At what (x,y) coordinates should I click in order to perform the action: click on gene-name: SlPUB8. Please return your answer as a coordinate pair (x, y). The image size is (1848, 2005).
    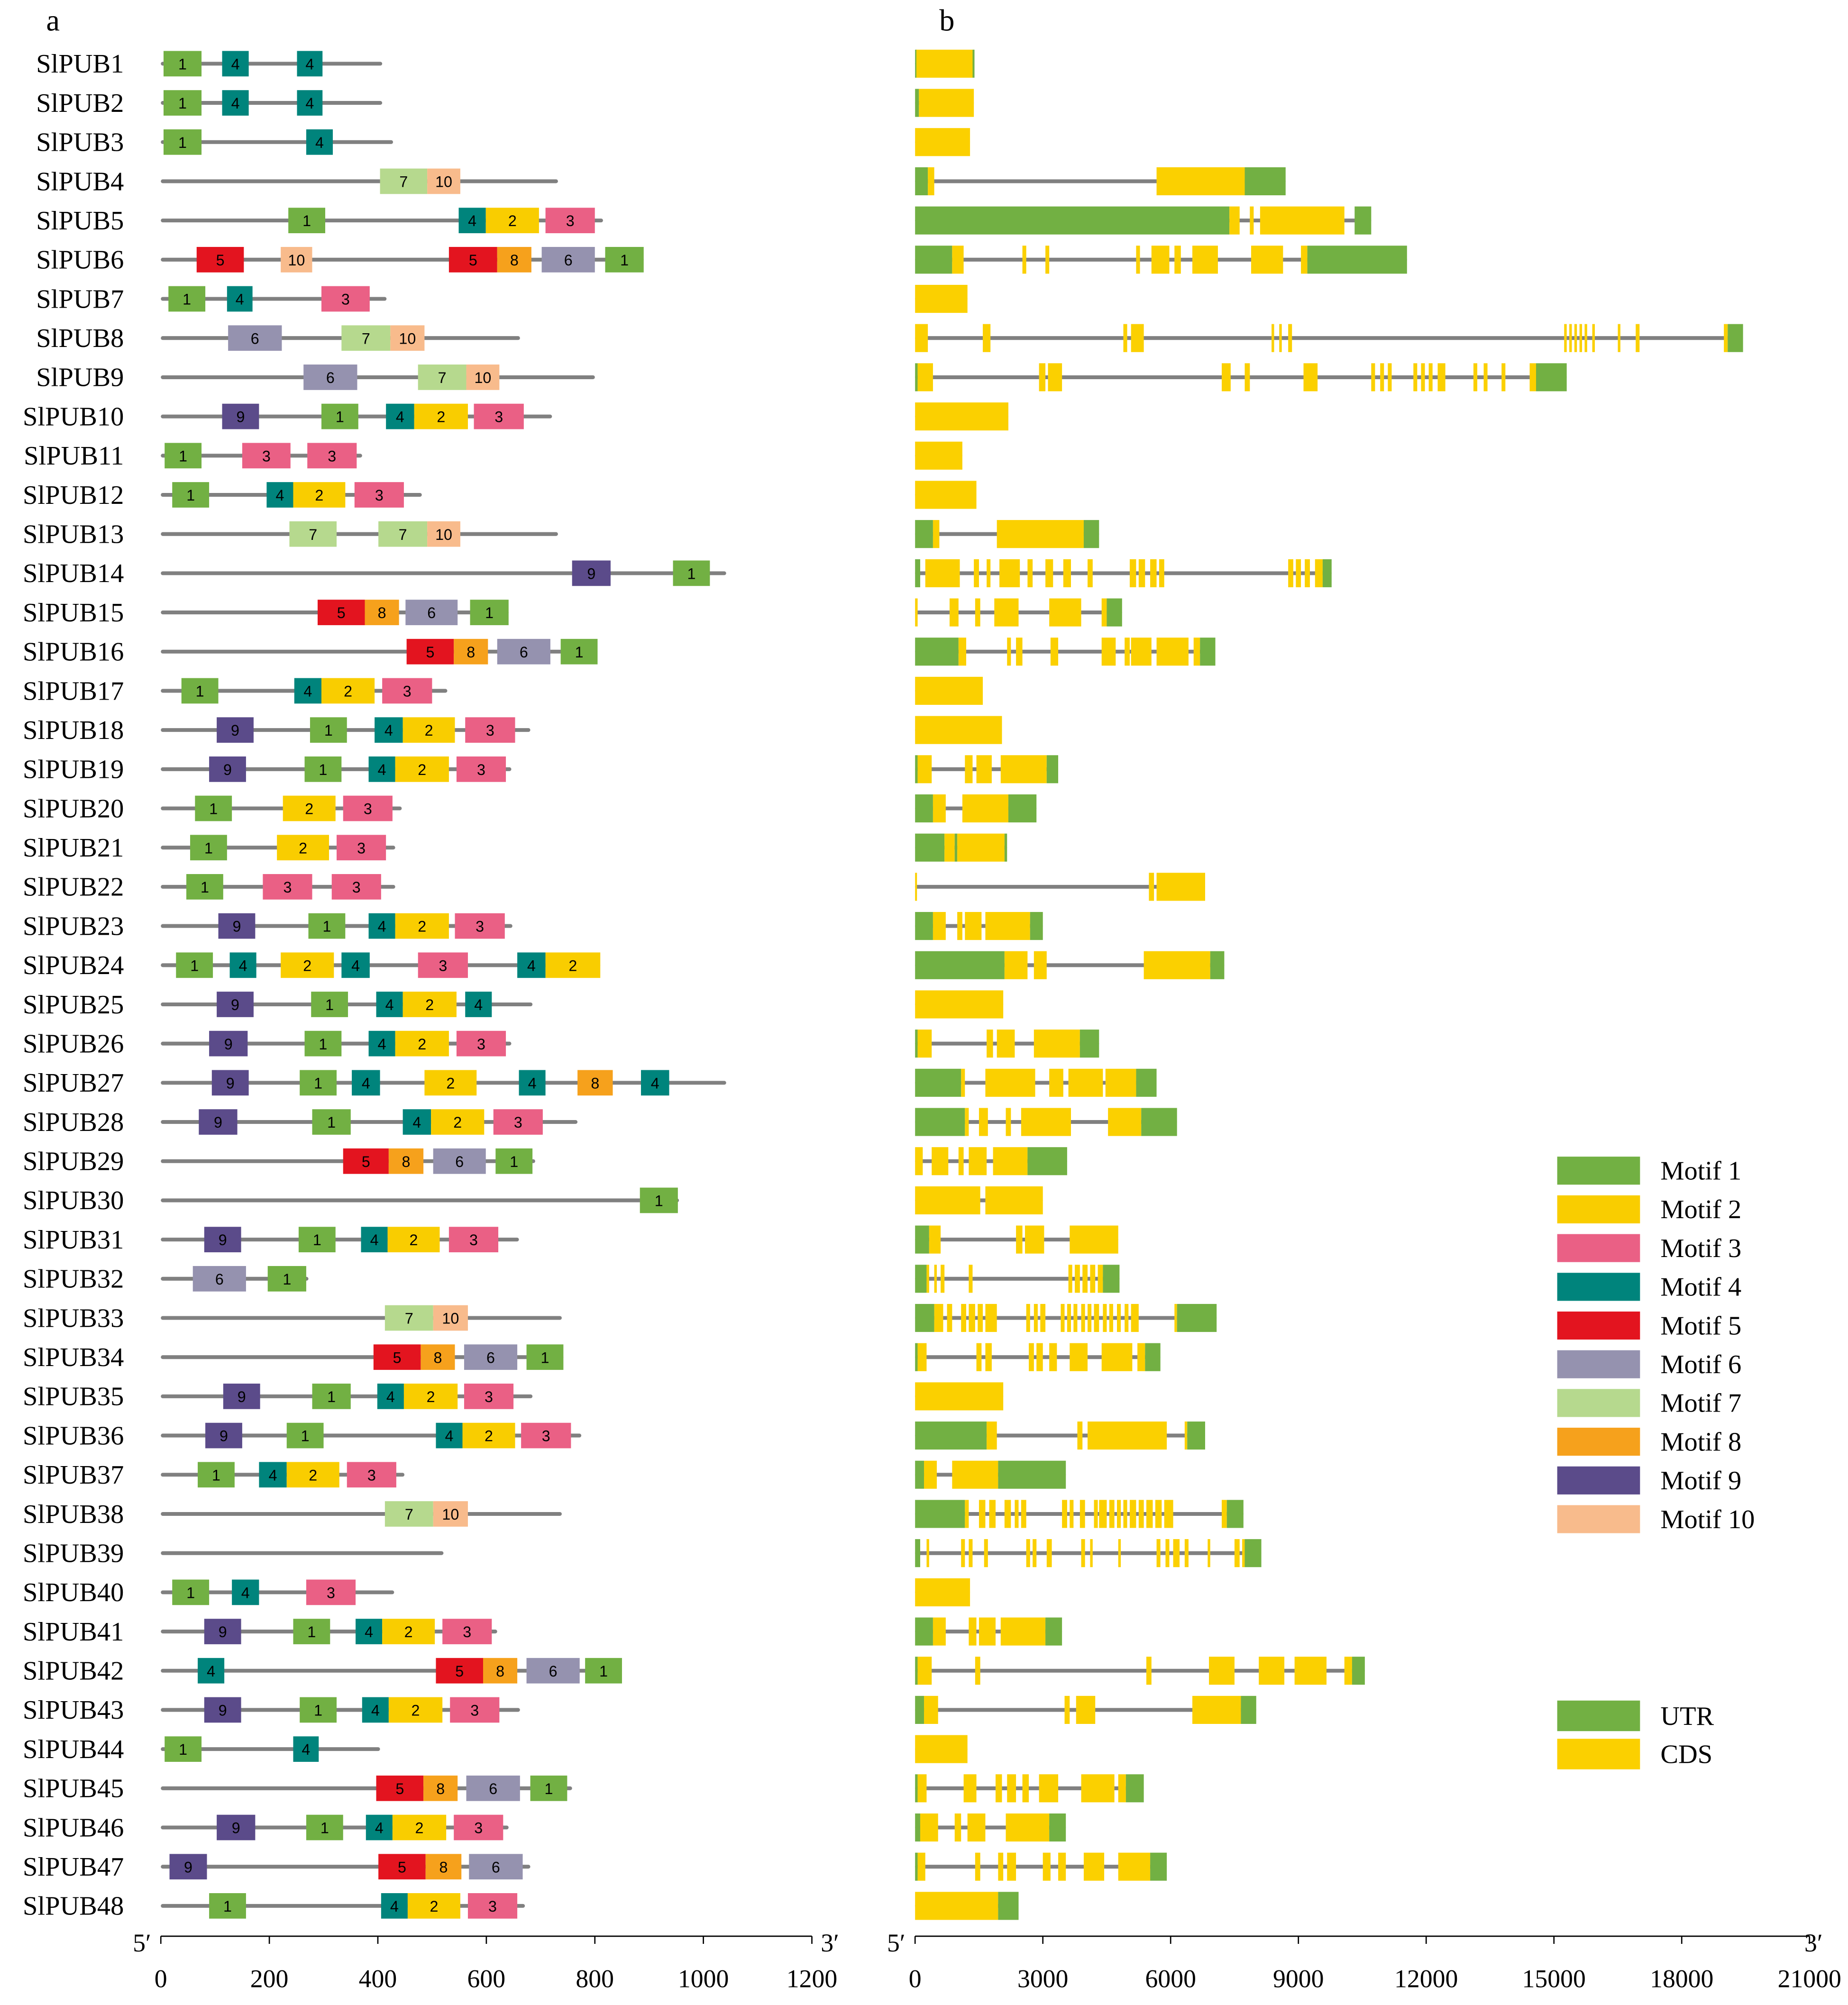
    Looking at the image, I should click on (80, 338).